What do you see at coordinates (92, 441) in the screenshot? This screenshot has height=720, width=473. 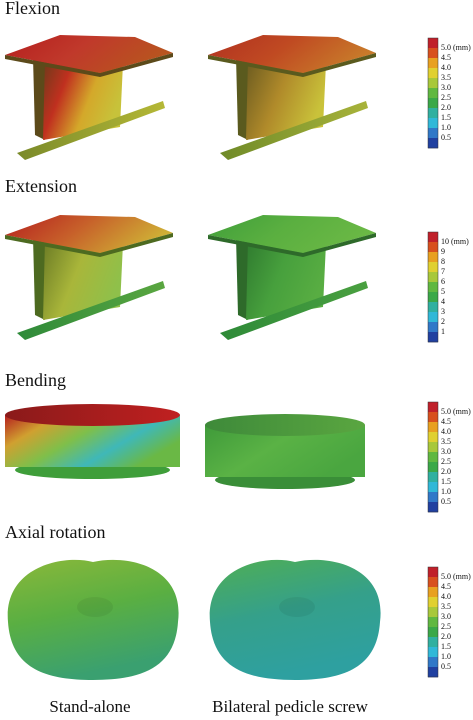 I see `disc-render` at bounding box center [92, 441].